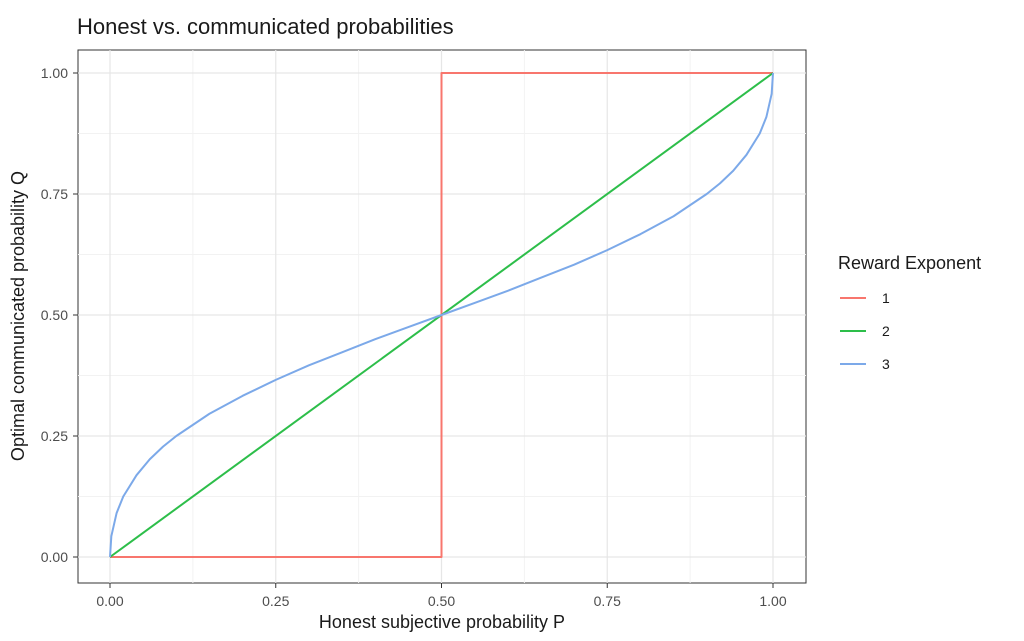 This screenshot has height=641, width=1024. What do you see at coordinates (54, 194) in the screenshot?
I see `y-tick-label: 0.75` at bounding box center [54, 194].